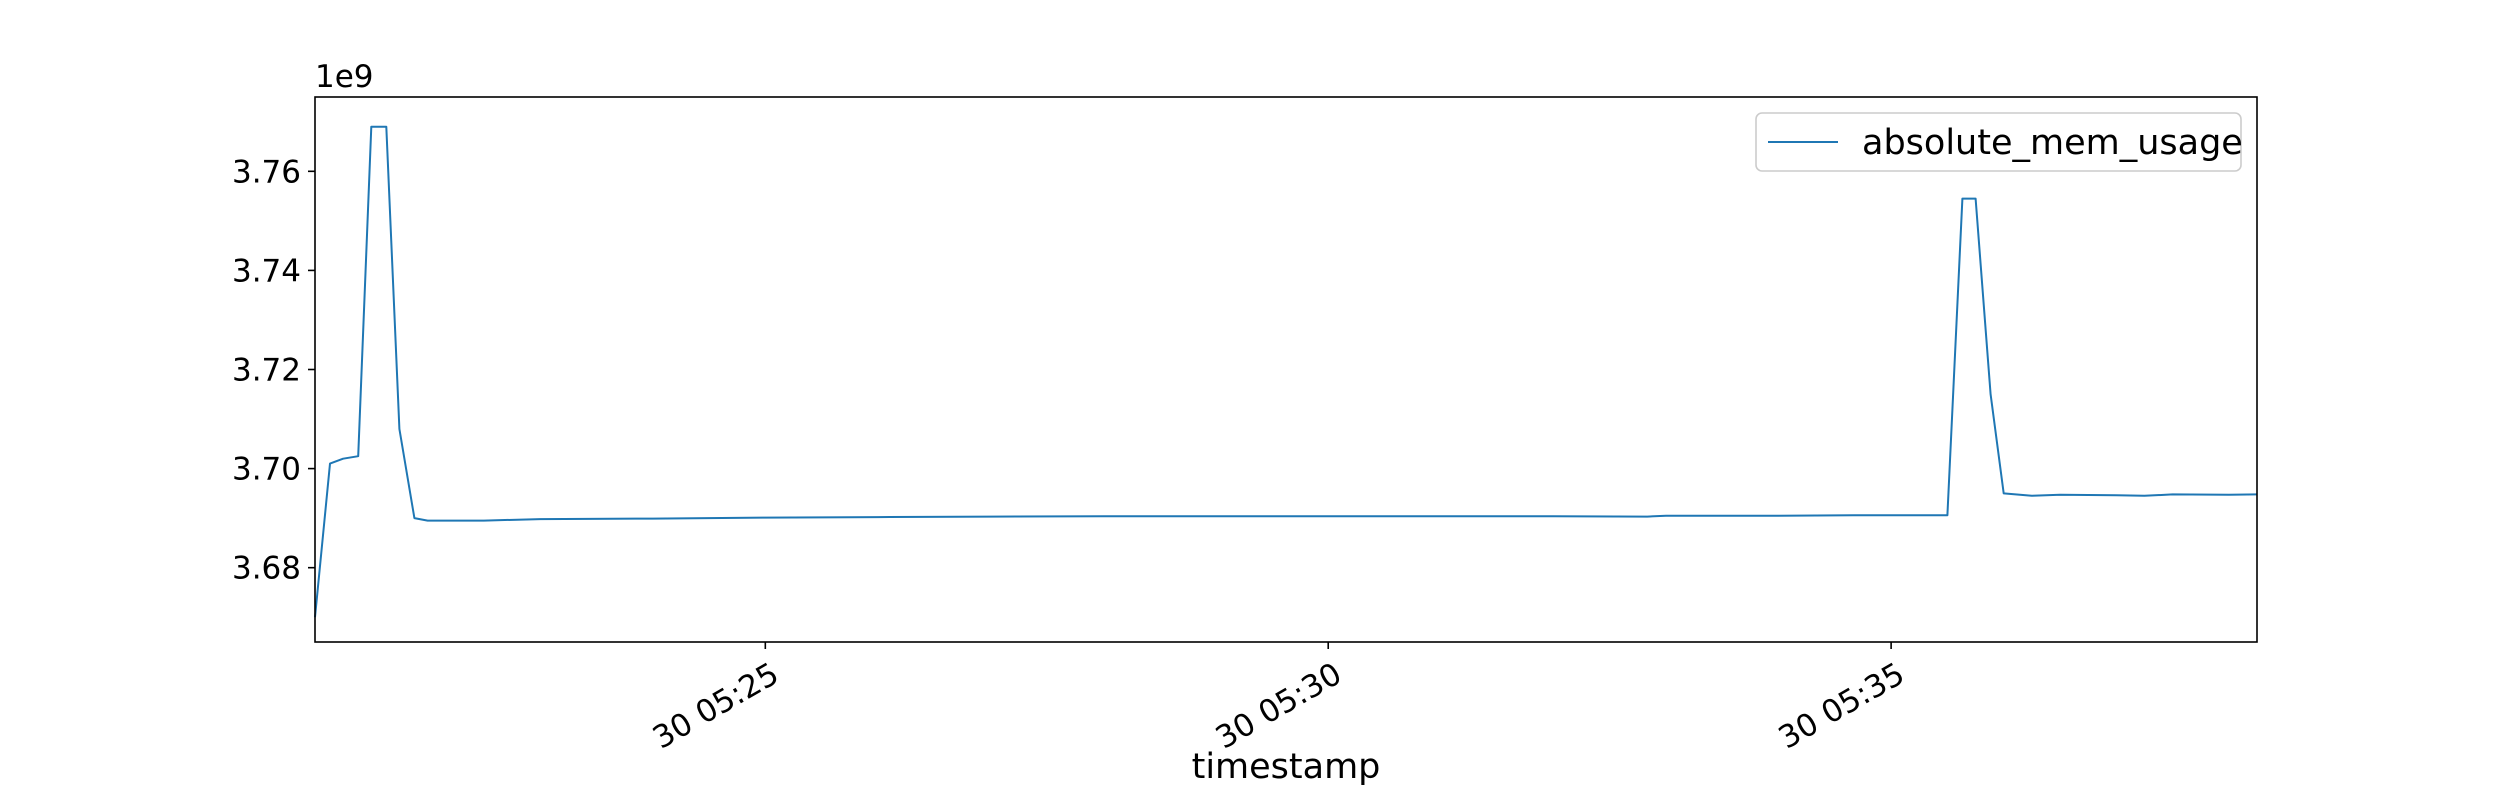 Image resolution: width=2500 pixels, height=800 pixels. Describe the element at coordinates (344, 77) in the screenshot. I see `y-axis-exponent: 1e9` at that location.